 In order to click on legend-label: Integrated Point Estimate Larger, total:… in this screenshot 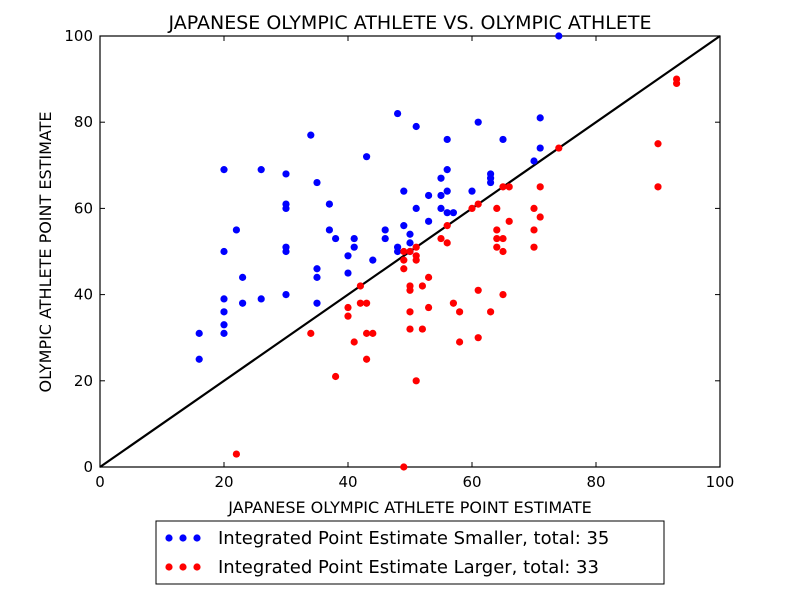, I will do `click(408, 567)`.